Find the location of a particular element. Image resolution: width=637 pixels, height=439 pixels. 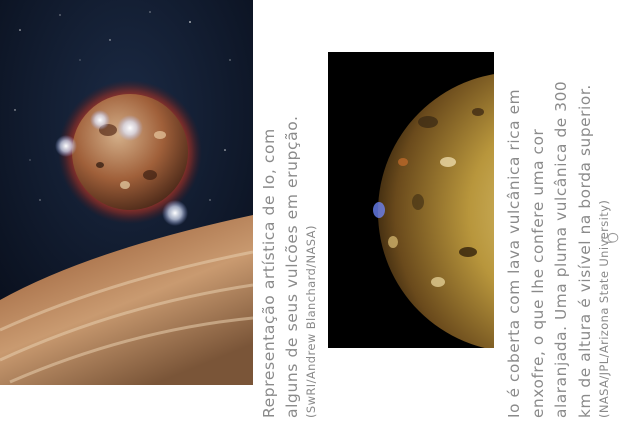

jupiter-bands is located at coordinates (126, 317).